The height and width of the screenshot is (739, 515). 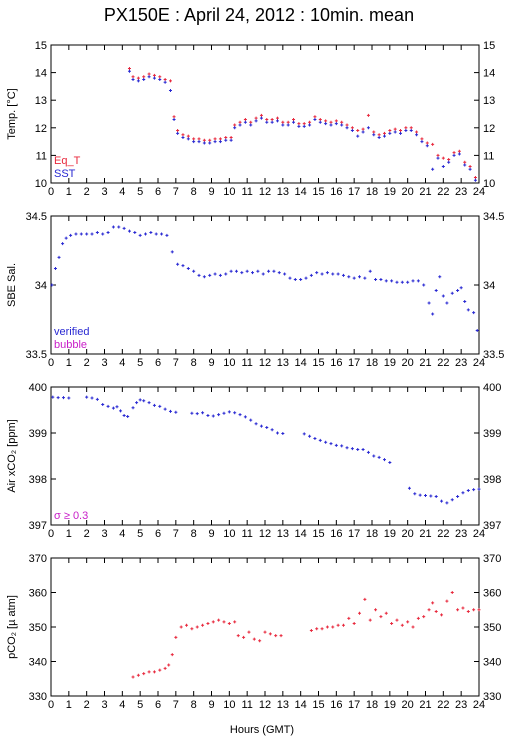 What do you see at coordinates (12, 113) in the screenshot?
I see `y-axis-label: Temp. [°C]` at bounding box center [12, 113].